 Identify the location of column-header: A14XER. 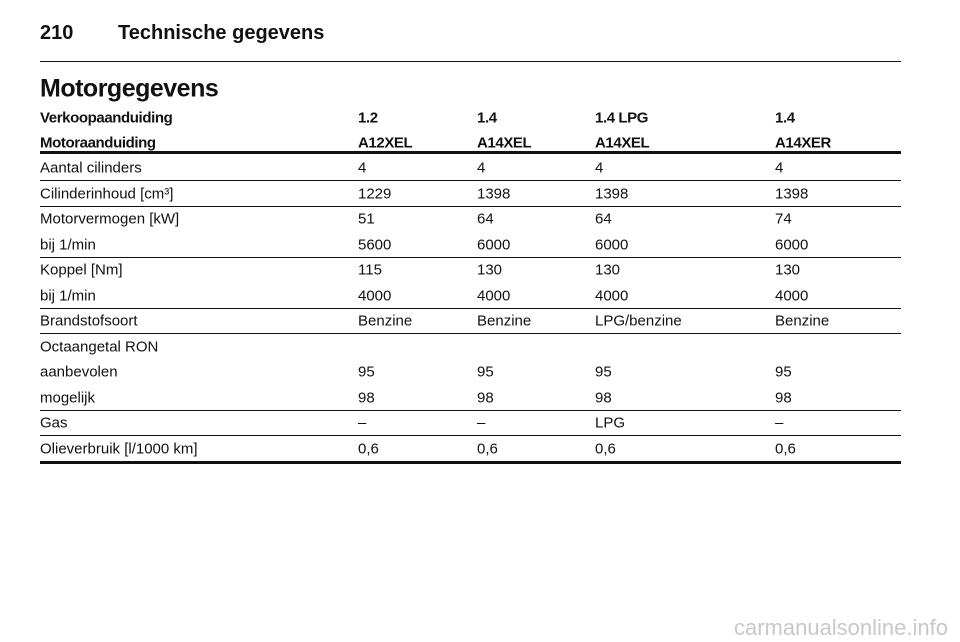
(803, 143).